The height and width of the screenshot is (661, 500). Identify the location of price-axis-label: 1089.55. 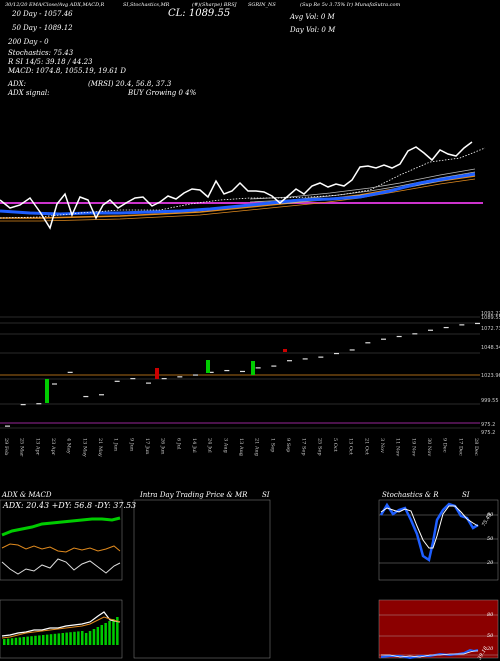
(490, 318).